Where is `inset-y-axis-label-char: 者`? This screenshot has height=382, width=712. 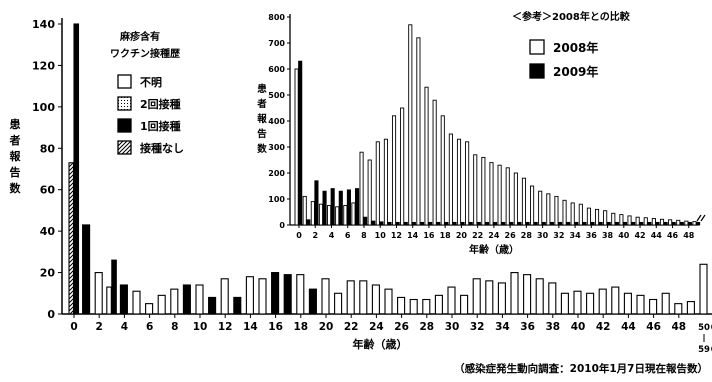 inset-y-axis-label-char: 者 is located at coordinates (261, 104).